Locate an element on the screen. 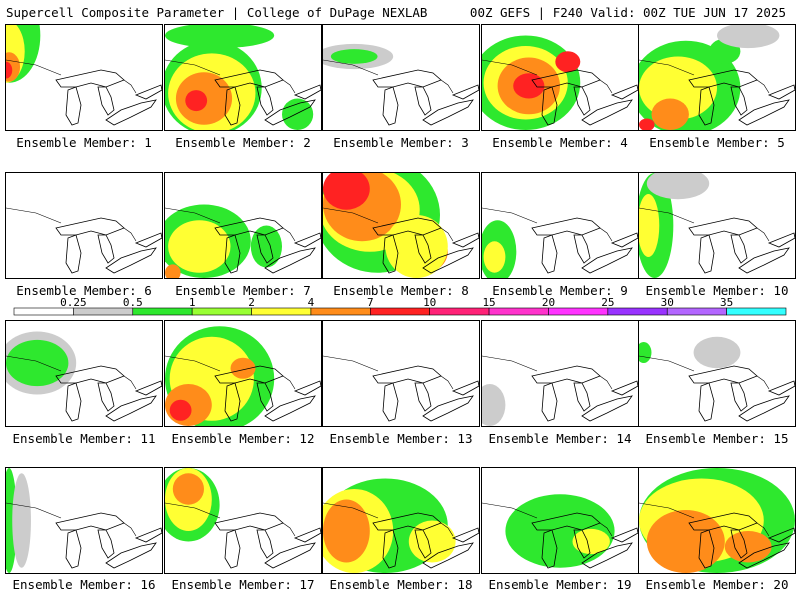 Image resolution: width=800 pixels, height=600 pixels. ensemble-member-label: Ensemble Member: 5 is located at coordinates (717, 142).